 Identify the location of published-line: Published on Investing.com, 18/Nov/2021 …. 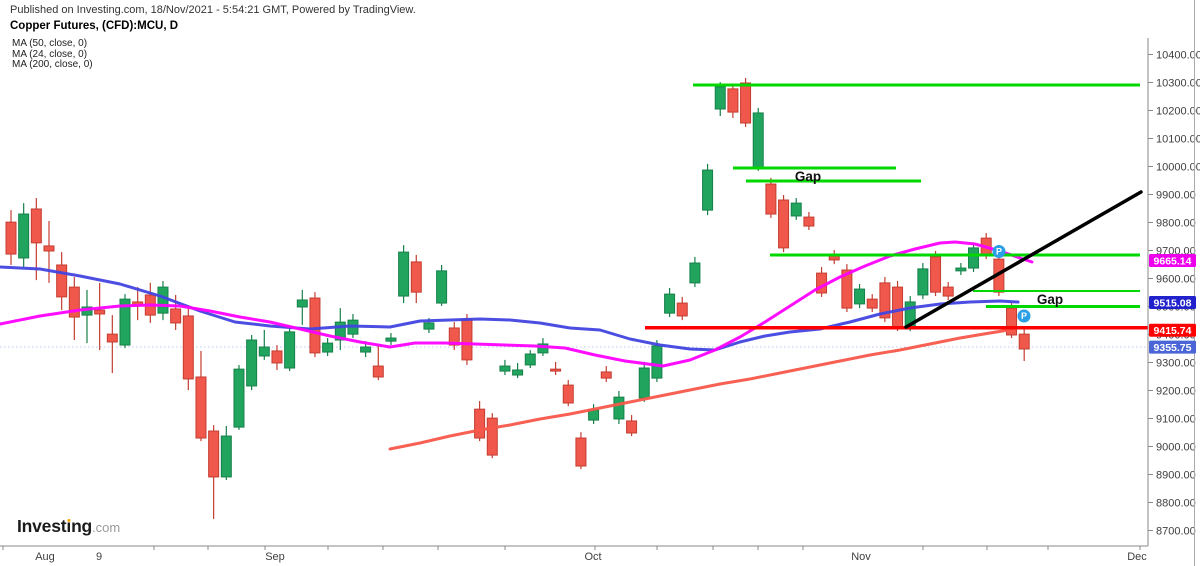
(213, 10).